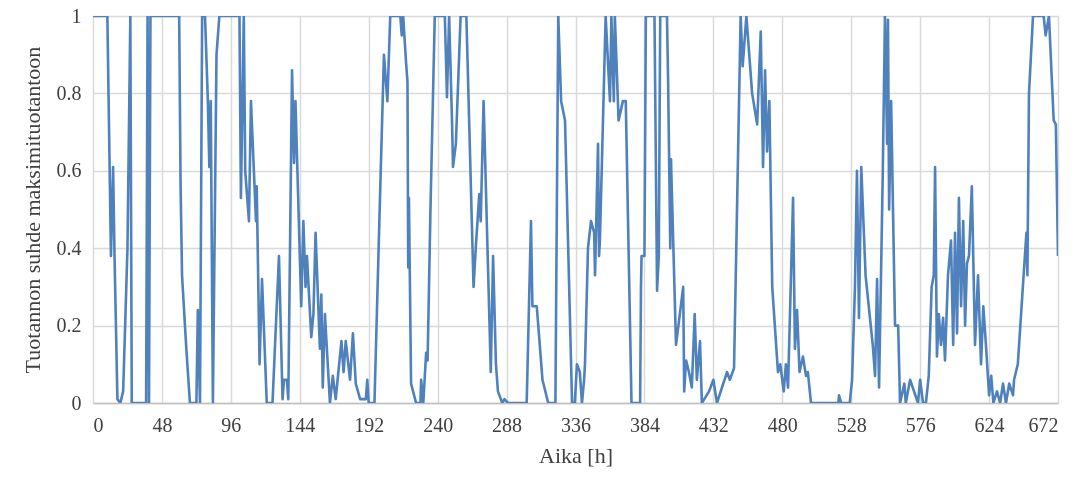 Image resolution: width=1083 pixels, height=484 pixels. I want to click on x-tick-label: 336, so click(576, 424).